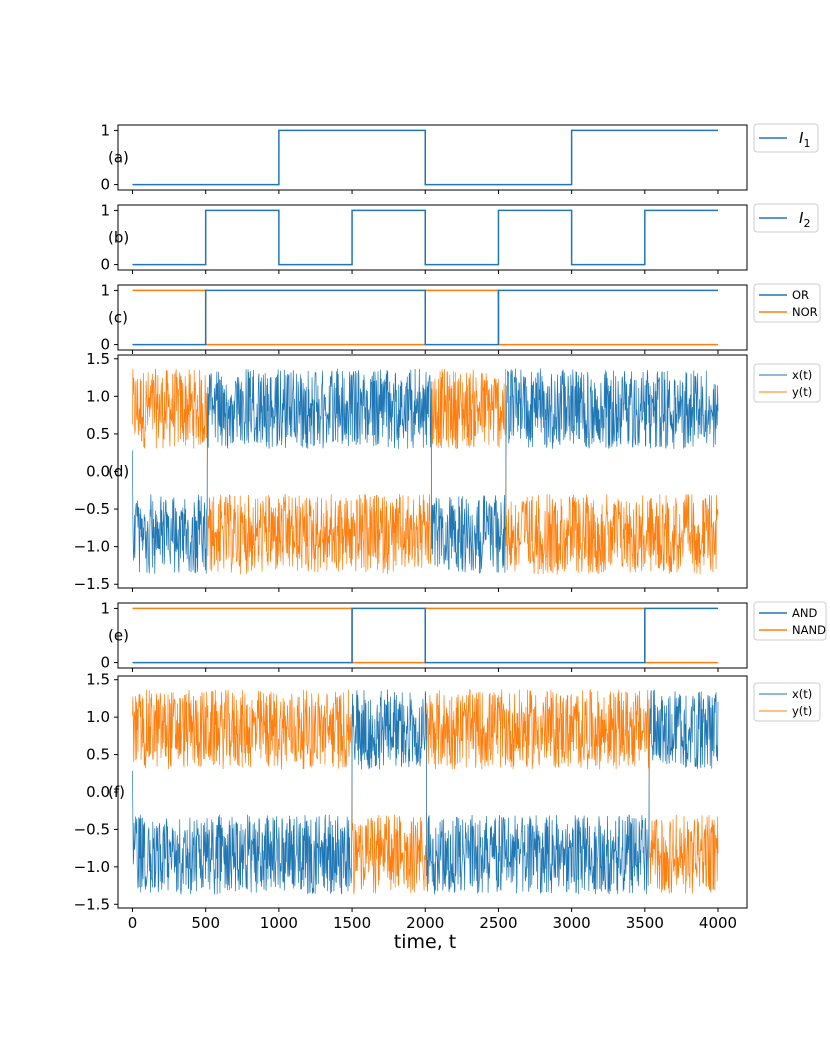 Image resolution: width=830 pixels, height=1038 pixels. I want to click on x-tick-label: 4000, so click(718, 923).